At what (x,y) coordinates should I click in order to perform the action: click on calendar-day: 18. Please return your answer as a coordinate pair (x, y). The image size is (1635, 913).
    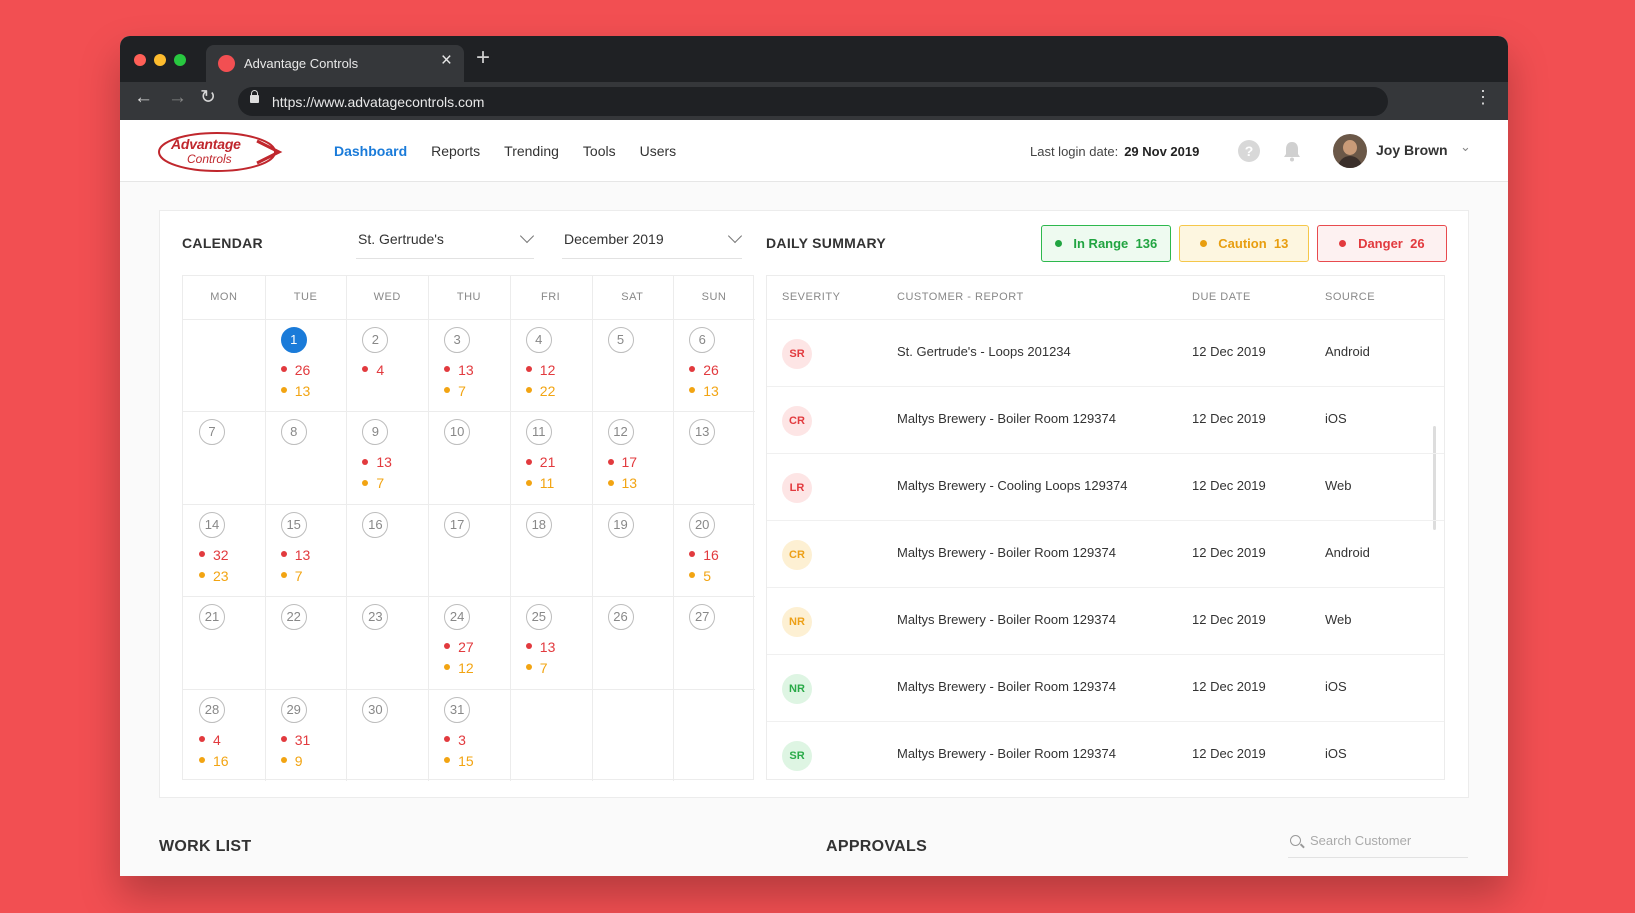
    Looking at the image, I should click on (551, 550).